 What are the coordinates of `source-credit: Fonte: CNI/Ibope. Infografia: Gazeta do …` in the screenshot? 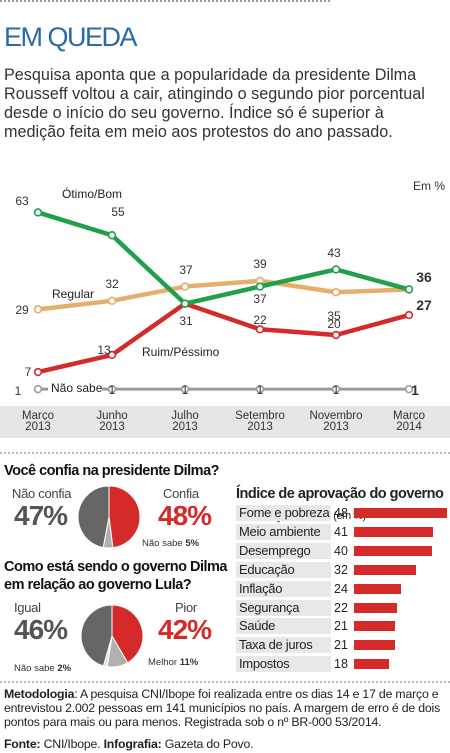 It's located at (129, 744).